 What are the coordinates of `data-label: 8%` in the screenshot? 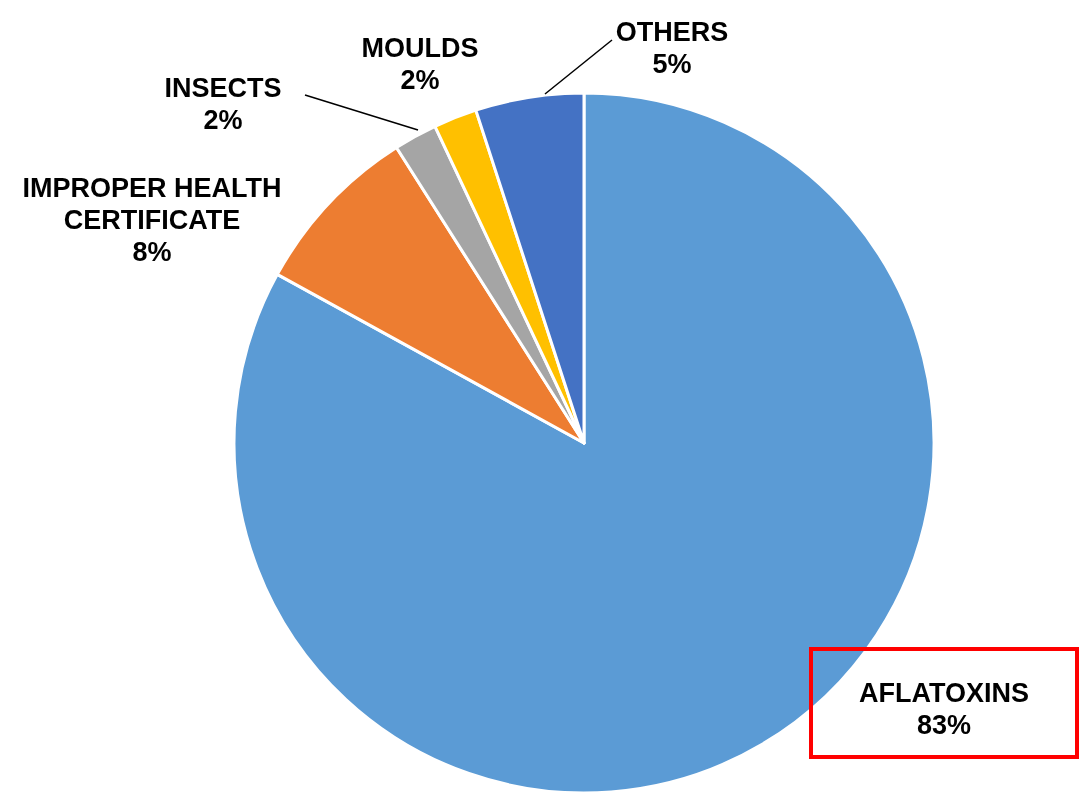 It's located at (152, 252).